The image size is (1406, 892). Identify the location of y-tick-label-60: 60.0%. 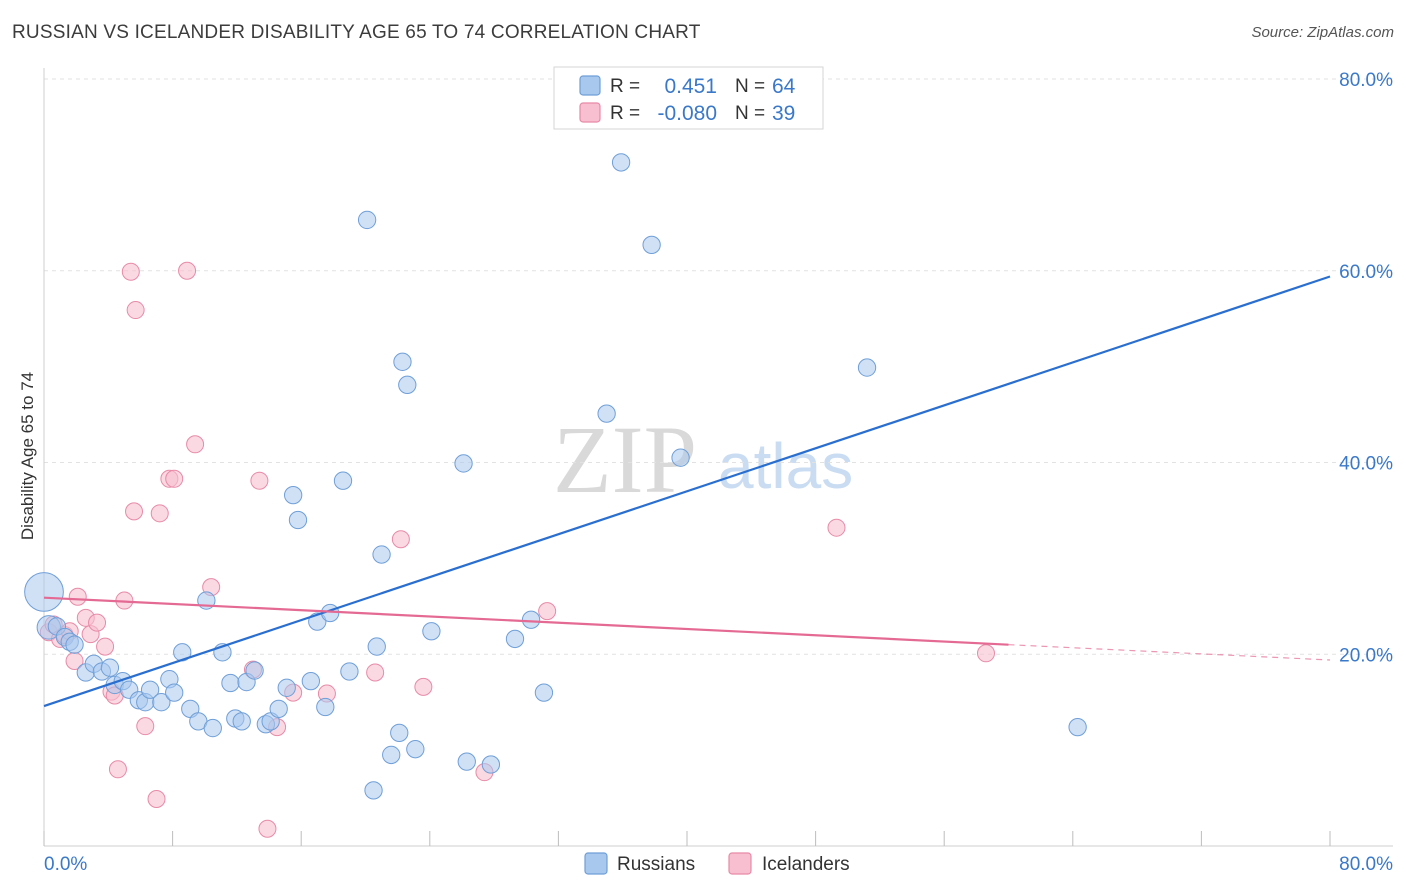
(1366, 272).